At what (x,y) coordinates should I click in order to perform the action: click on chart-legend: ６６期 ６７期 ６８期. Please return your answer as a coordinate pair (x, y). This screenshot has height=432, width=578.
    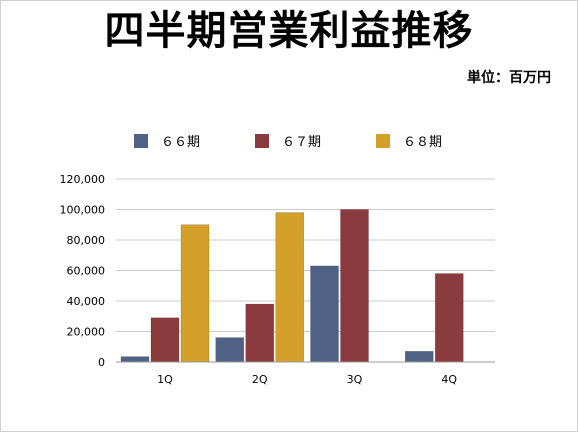
    Looking at the image, I should click on (288, 142).